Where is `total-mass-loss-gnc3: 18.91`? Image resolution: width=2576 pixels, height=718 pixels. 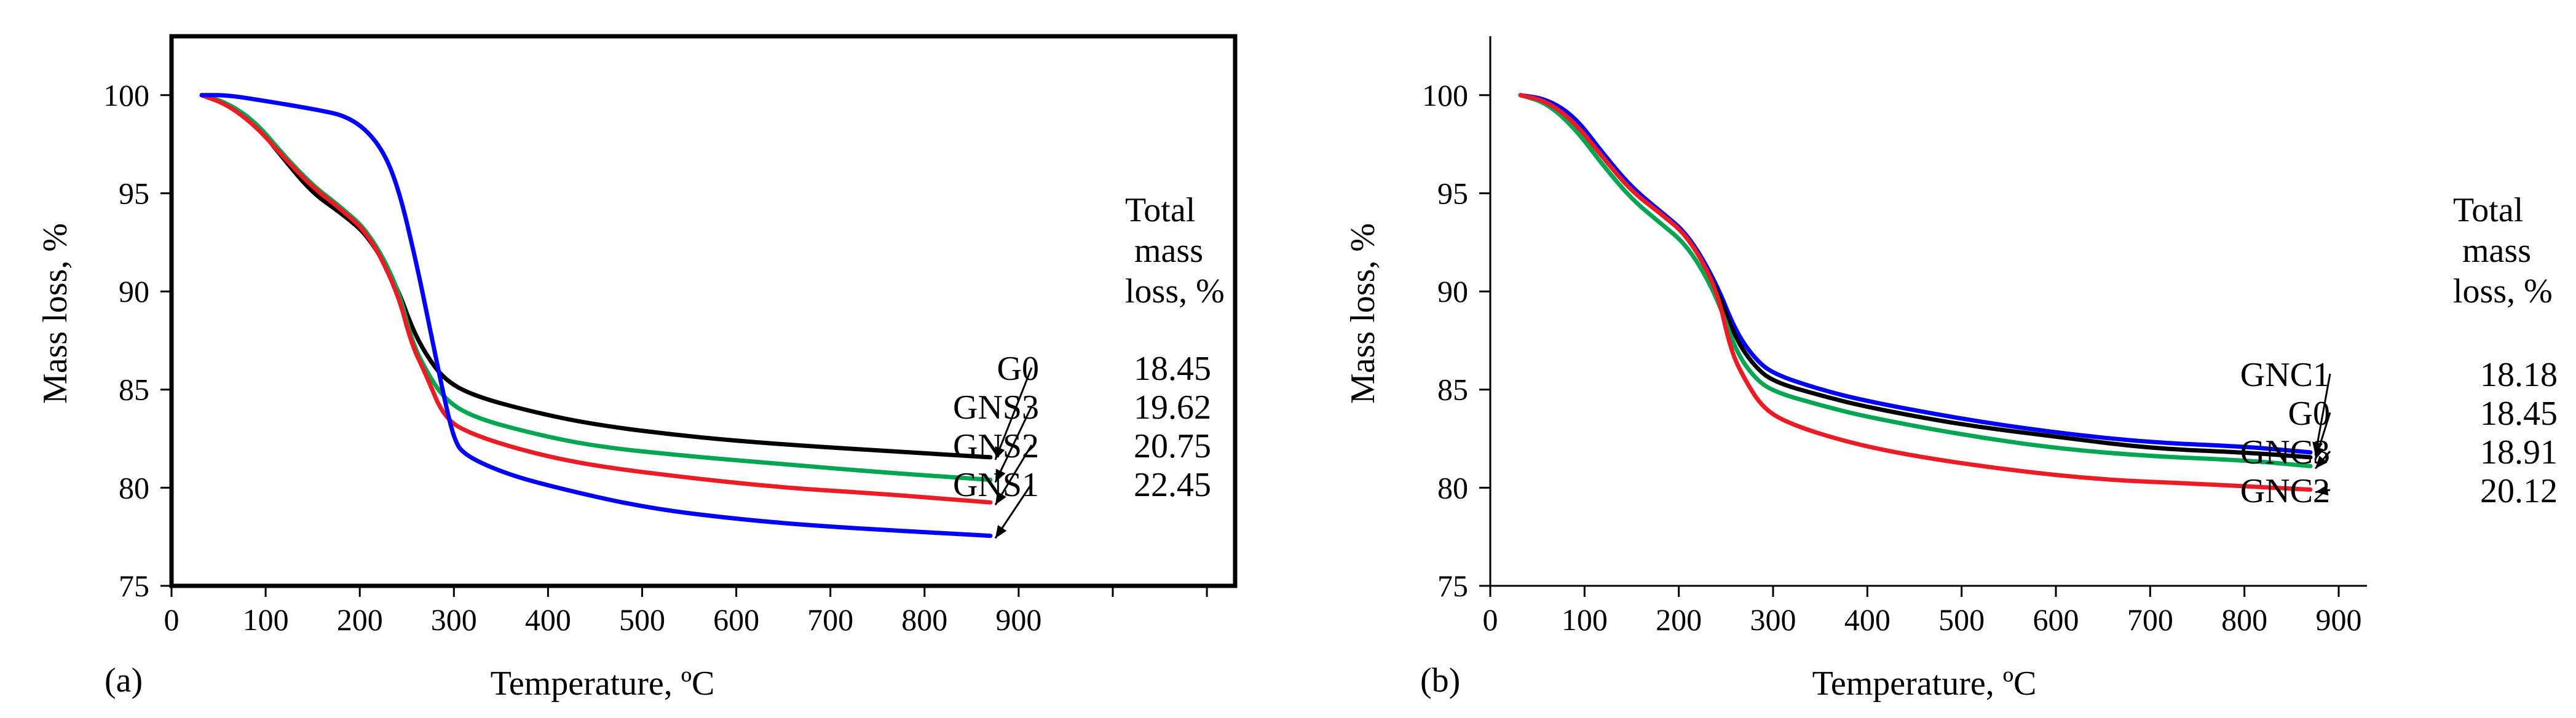 total-mass-loss-gnc3: 18.91 is located at coordinates (2519, 452).